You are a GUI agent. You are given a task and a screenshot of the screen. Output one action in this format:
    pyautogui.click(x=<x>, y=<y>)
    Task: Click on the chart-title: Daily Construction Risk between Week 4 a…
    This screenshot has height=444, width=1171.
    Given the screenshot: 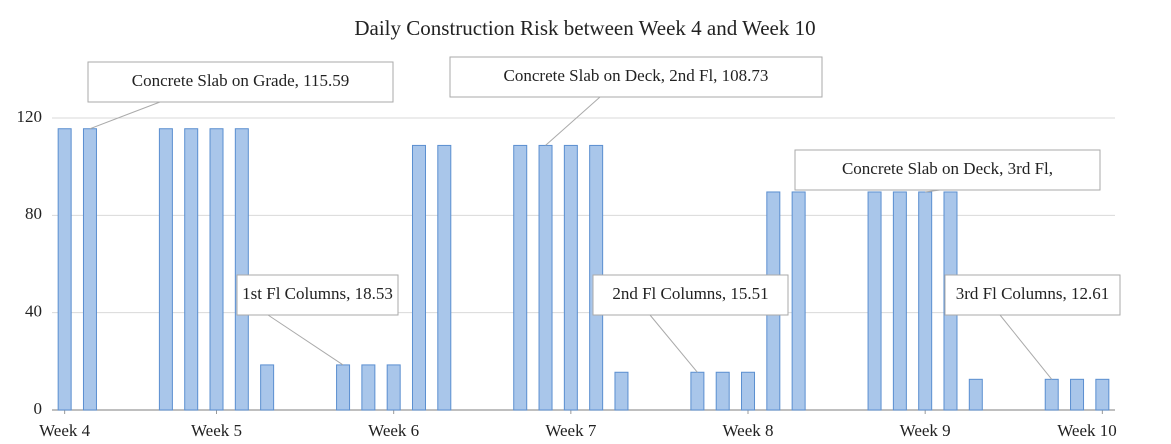 What is the action you would take?
    pyautogui.click(x=584, y=28)
    